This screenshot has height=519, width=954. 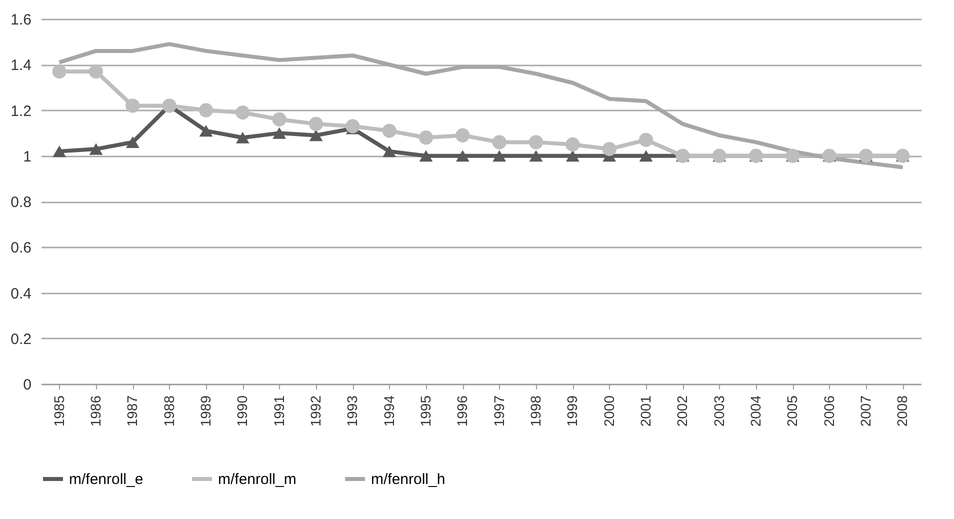 I want to click on x-tick-label: 1989, so click(x=206, y=411).